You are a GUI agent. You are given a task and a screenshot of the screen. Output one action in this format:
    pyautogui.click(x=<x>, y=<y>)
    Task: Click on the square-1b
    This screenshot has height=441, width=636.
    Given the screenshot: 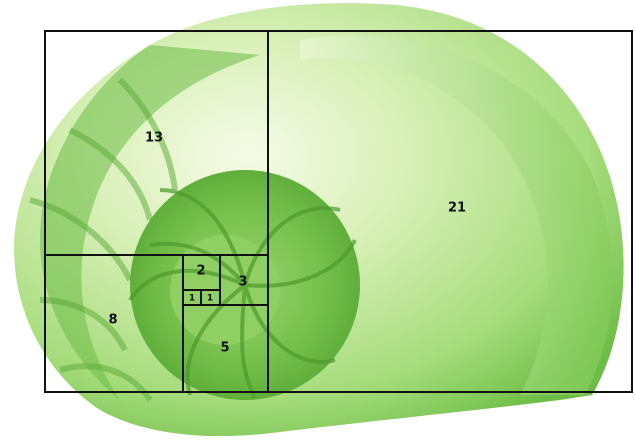 What is the action you would take?
    pyautogui.click(x=210, y=297)
    